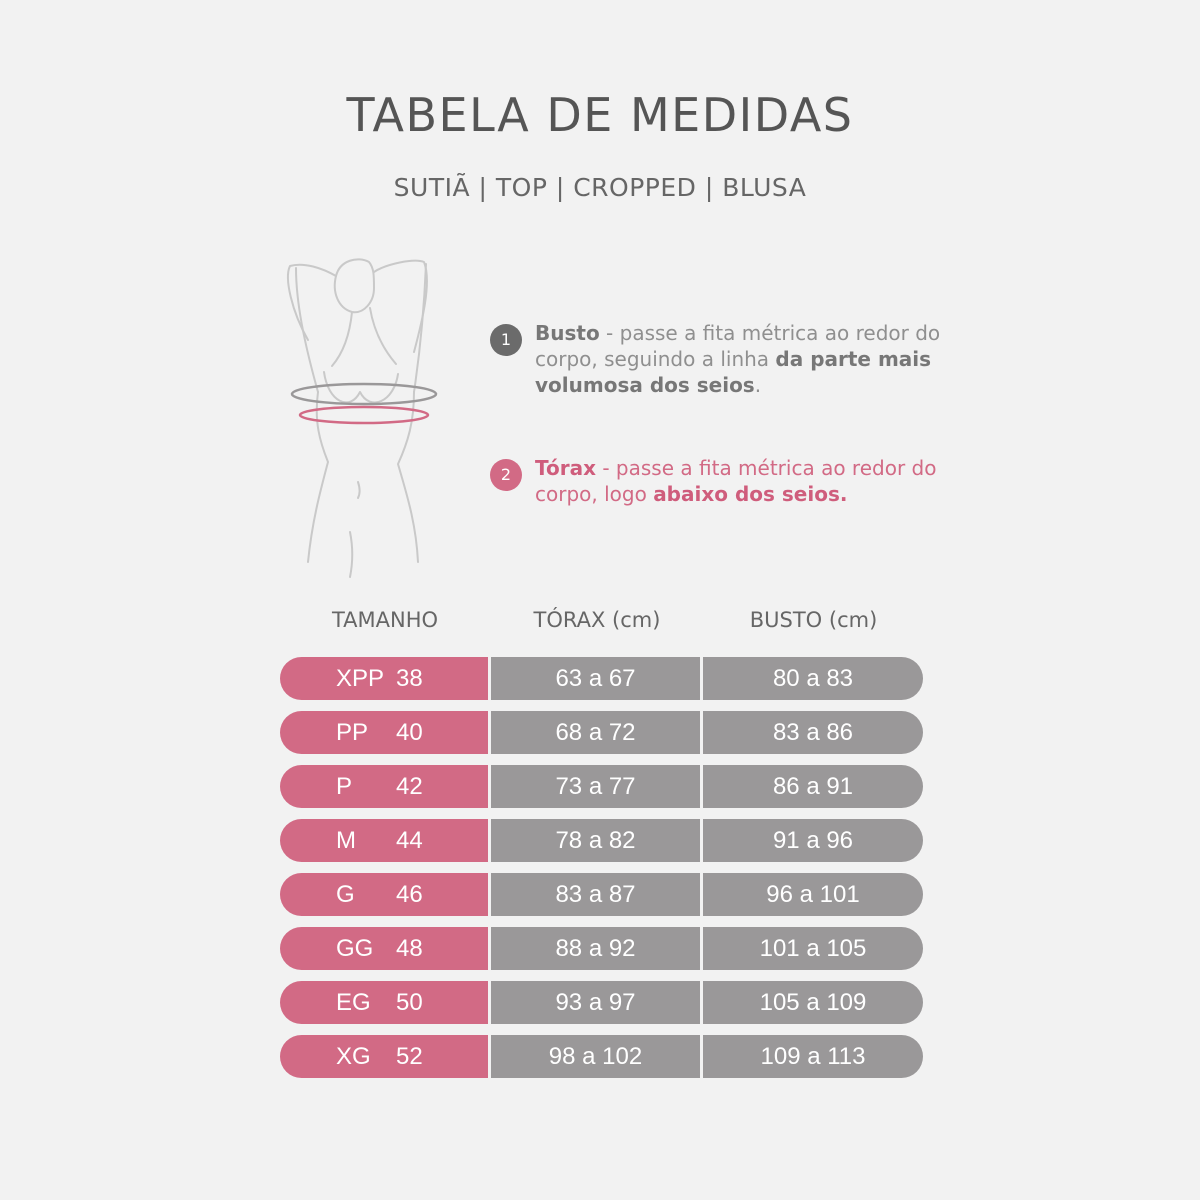  What do you see at coordinates (384, 786) in the screenshot?
I see `size-cell: P 42` at bounding box center [384, 786].